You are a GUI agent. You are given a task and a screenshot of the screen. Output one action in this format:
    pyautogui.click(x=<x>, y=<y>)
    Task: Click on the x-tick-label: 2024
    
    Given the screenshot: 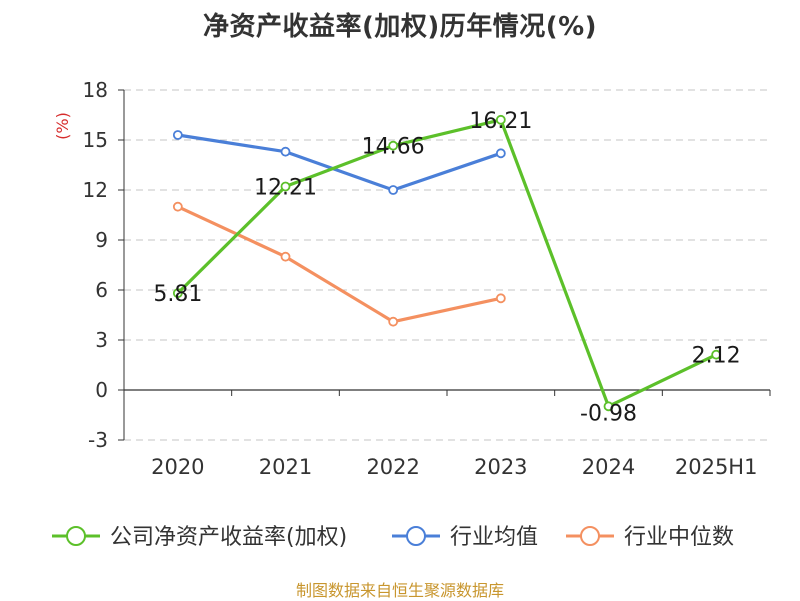 What is the action you would take?
    pyautogui.click(x=608, y=467)
    